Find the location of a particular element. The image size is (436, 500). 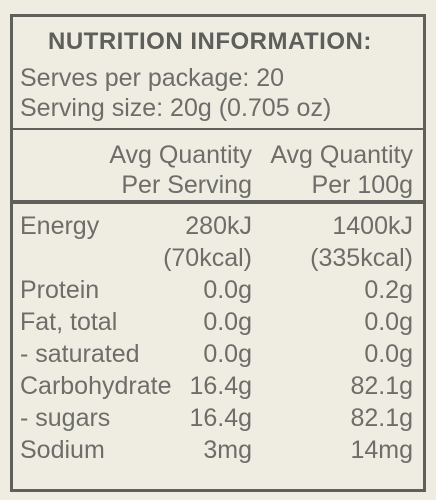

row-label: Carbohydrate is located at coordinates (96, 386).